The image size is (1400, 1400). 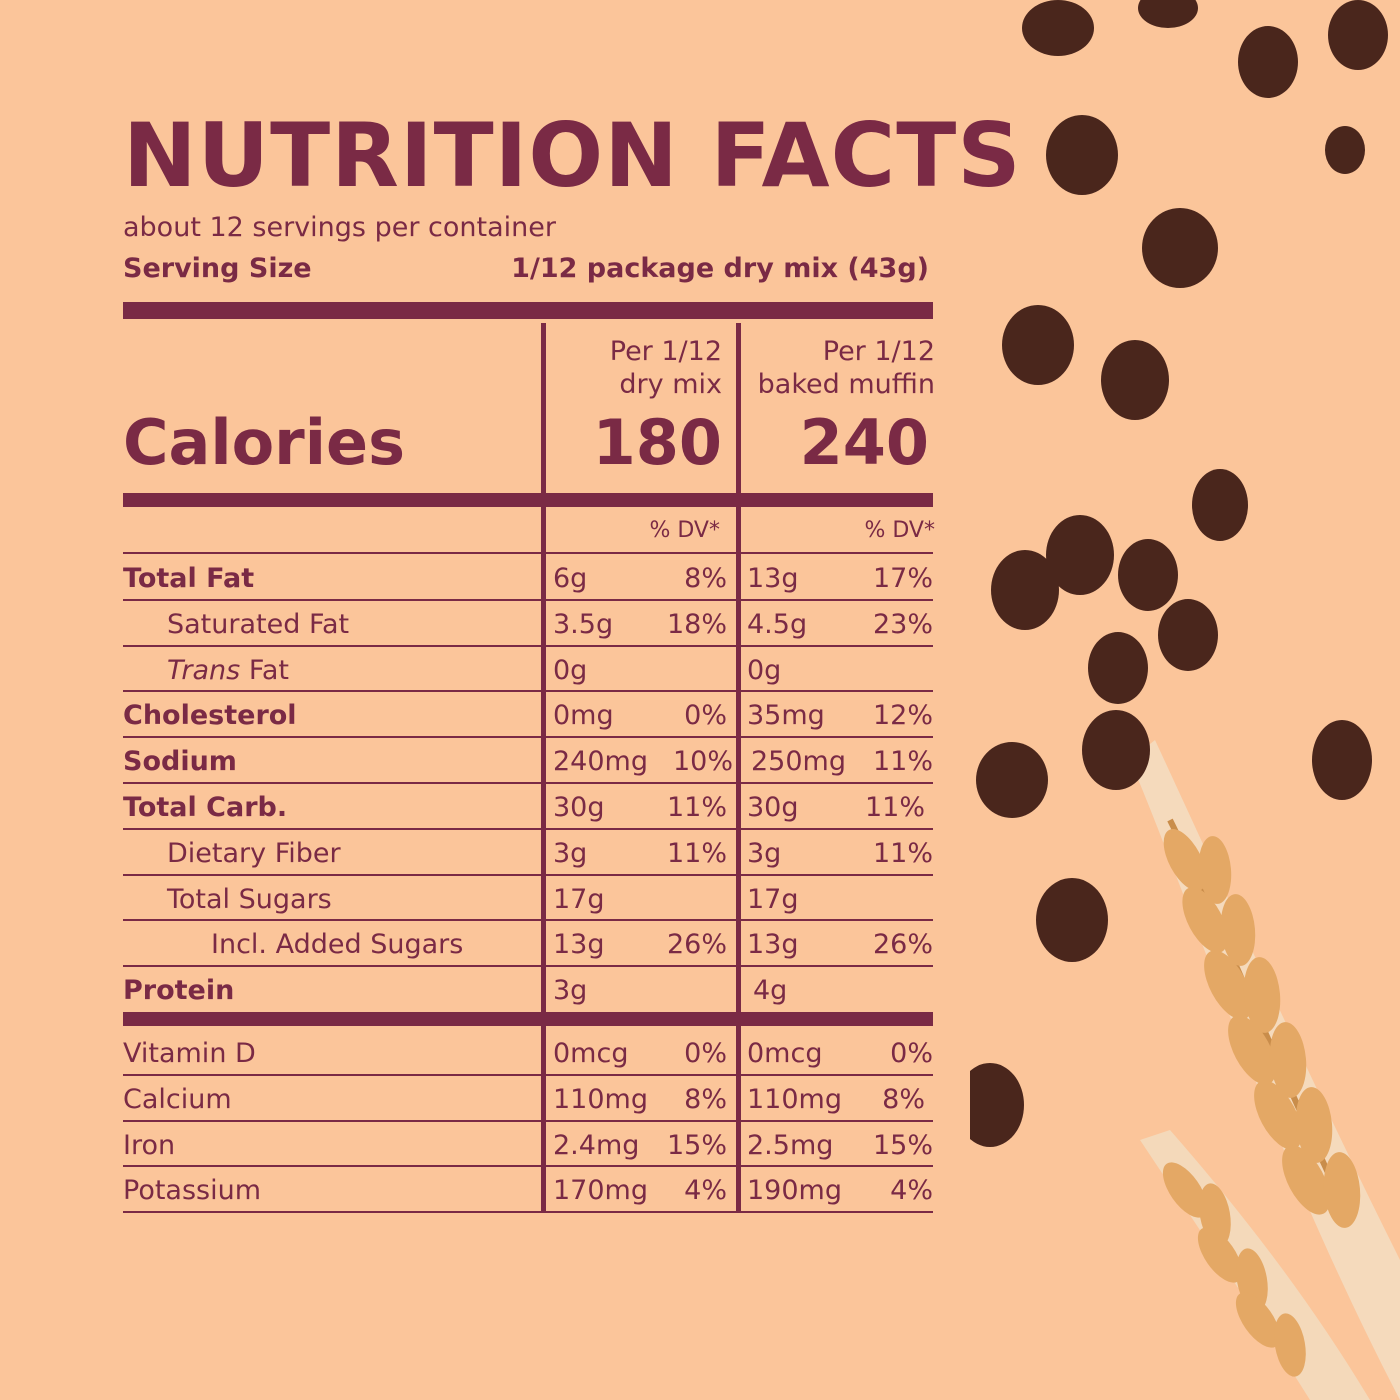 What do you see at coordinates (528, 1019) in the screenshot?
I see `thick-divider-vitamins` at bounding box center [528, 1019].